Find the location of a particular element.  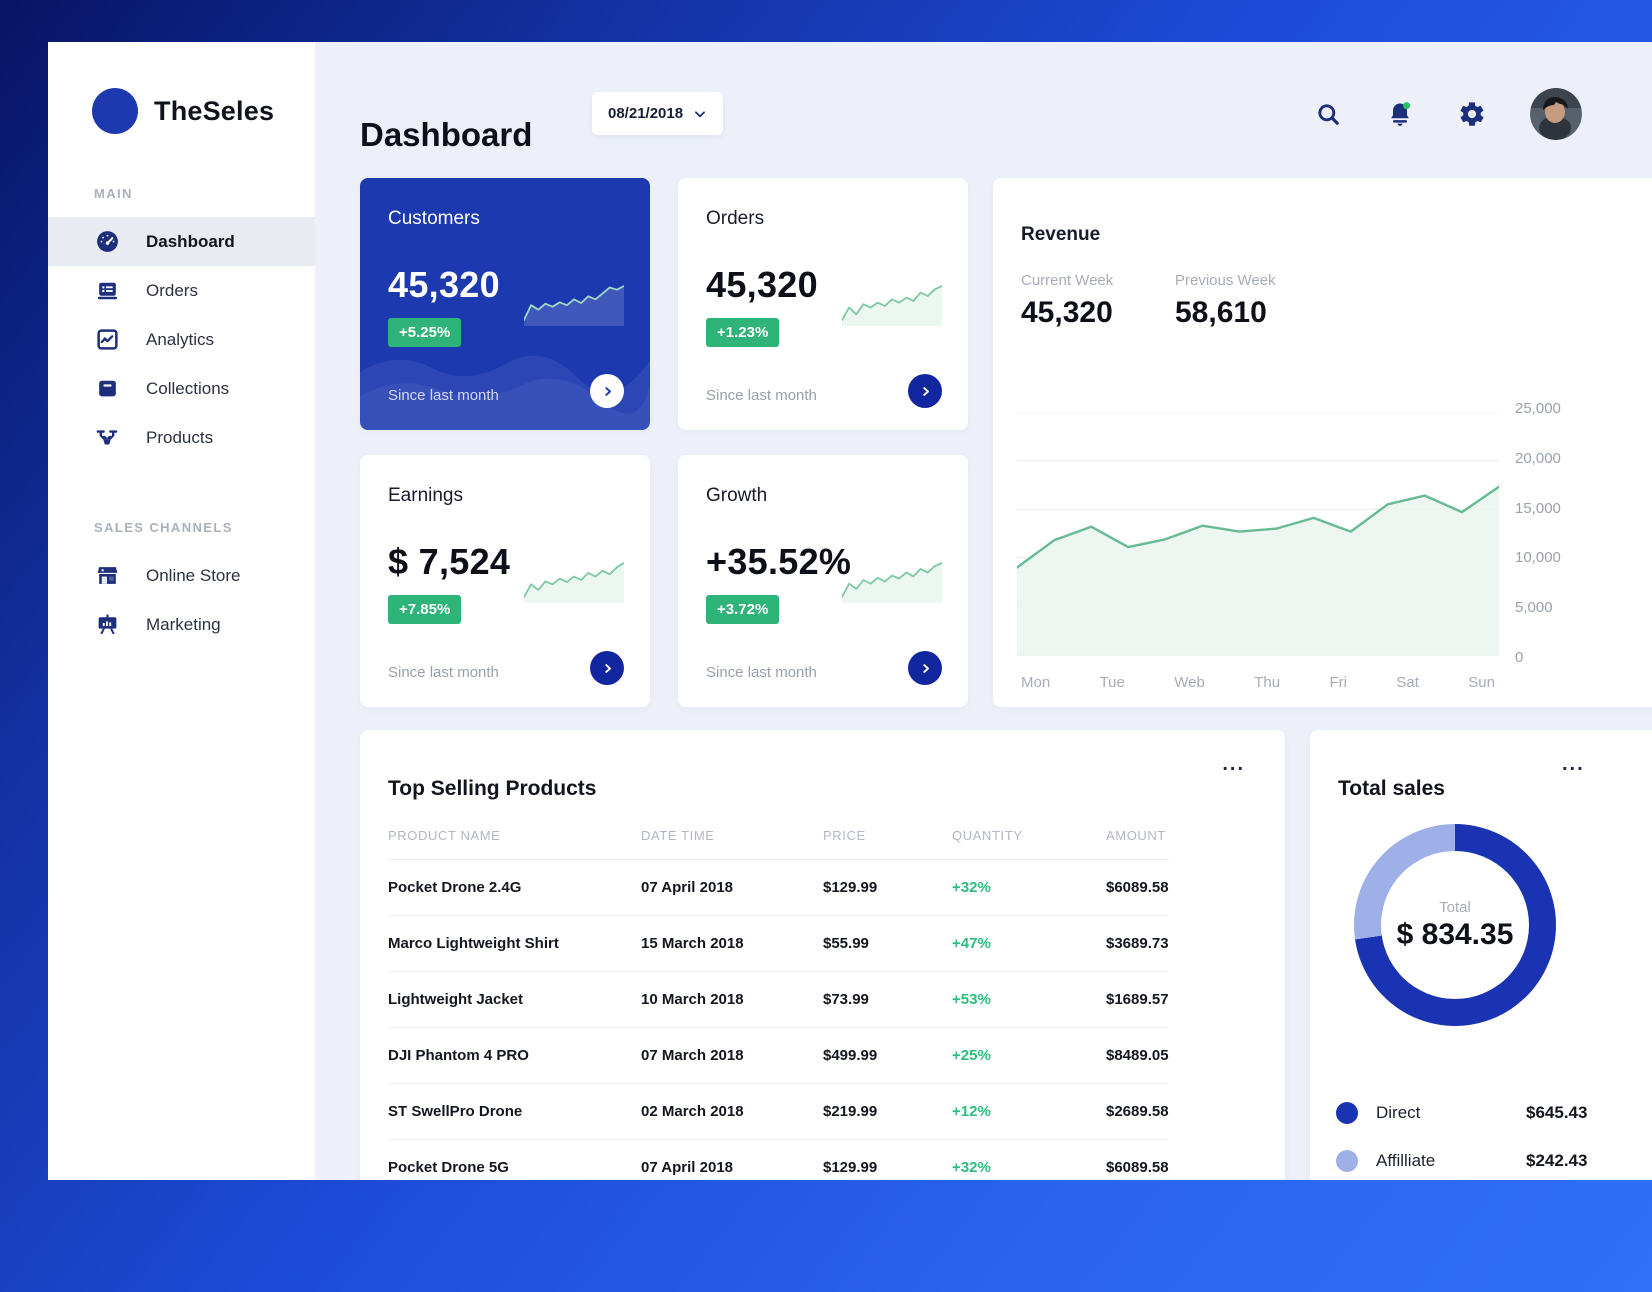

current-week-value: 45,320 is located at coordinates (1067, 312).